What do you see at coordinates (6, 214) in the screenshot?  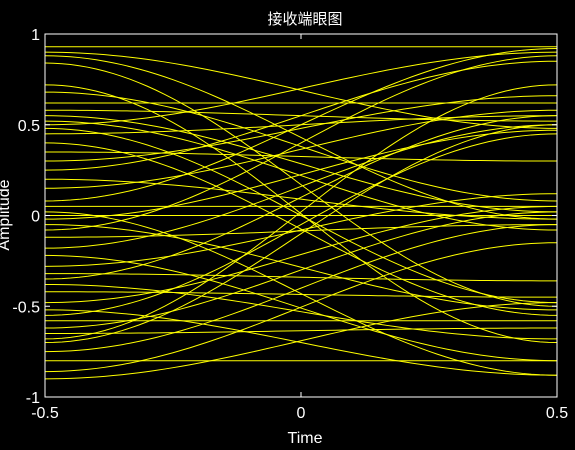 I see `y-axis-label: Amplitude` at bounding box center [6, 214].